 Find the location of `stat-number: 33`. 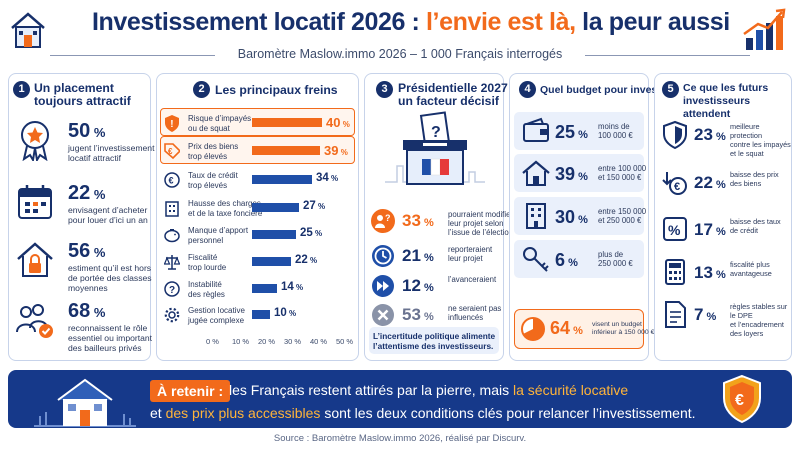

stat-number: 33 is located at coordinates (411, 220).